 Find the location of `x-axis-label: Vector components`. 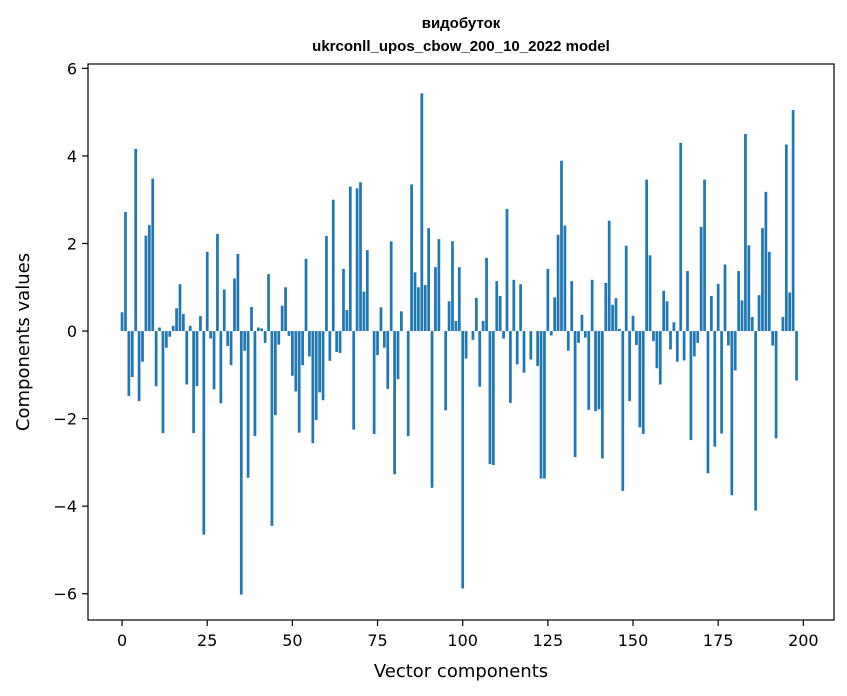

x-axis-label: Vector components is located at coordinates (461, 671).